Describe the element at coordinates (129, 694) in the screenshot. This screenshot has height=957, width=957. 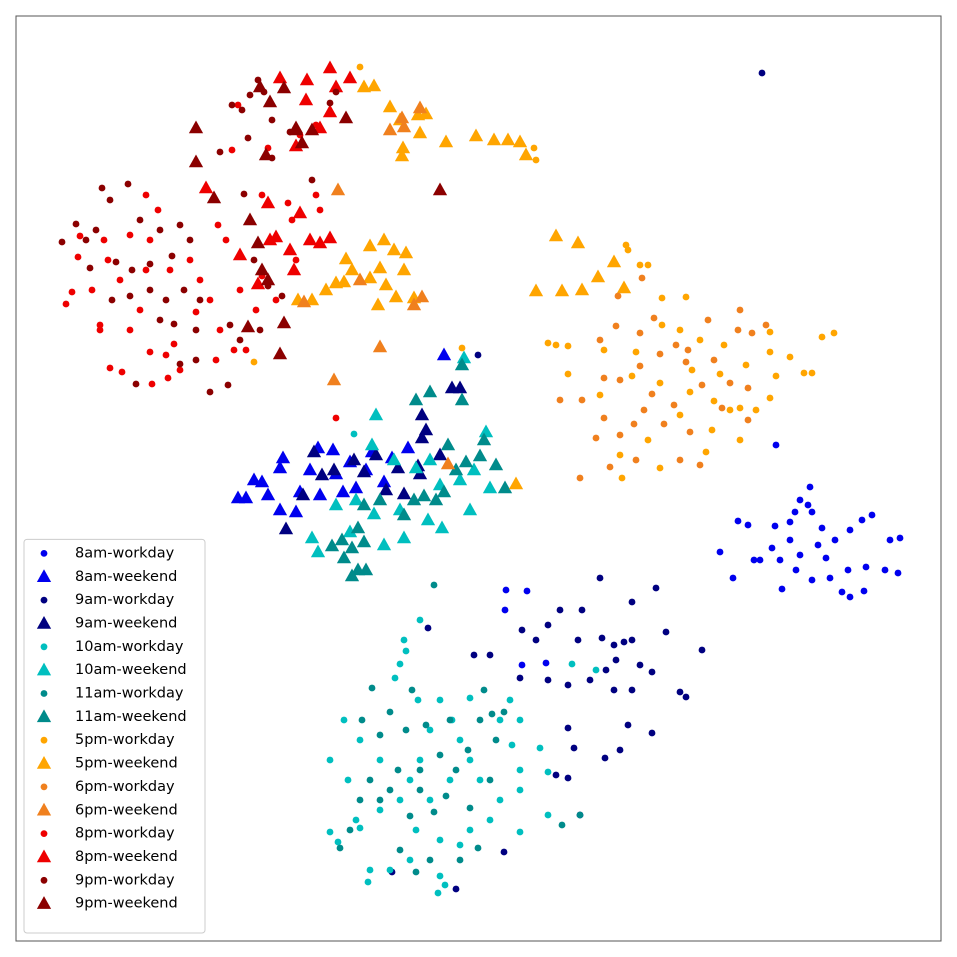
I see `legend-label: 11am-workday` at that location.